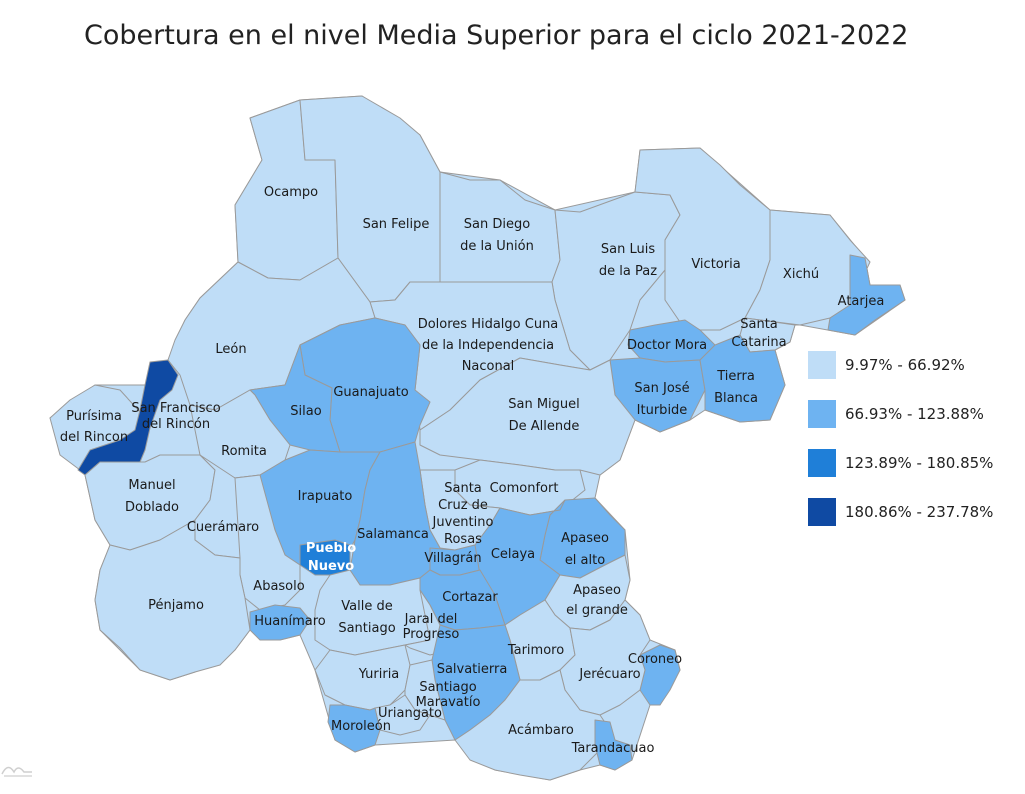 The height and width of the screenshot is (794, 1025). What do you see at coordinates (280, 622) in the screenshot?
I see `municipality-huanimaro` at bounding box center [280, 622].